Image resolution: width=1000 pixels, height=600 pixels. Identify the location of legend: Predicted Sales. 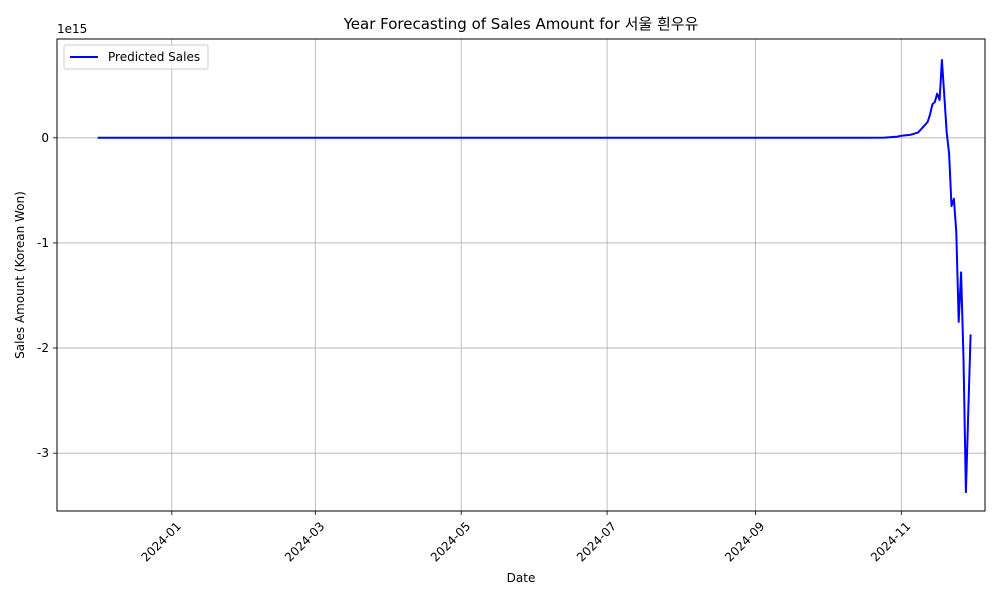
(136, 57).